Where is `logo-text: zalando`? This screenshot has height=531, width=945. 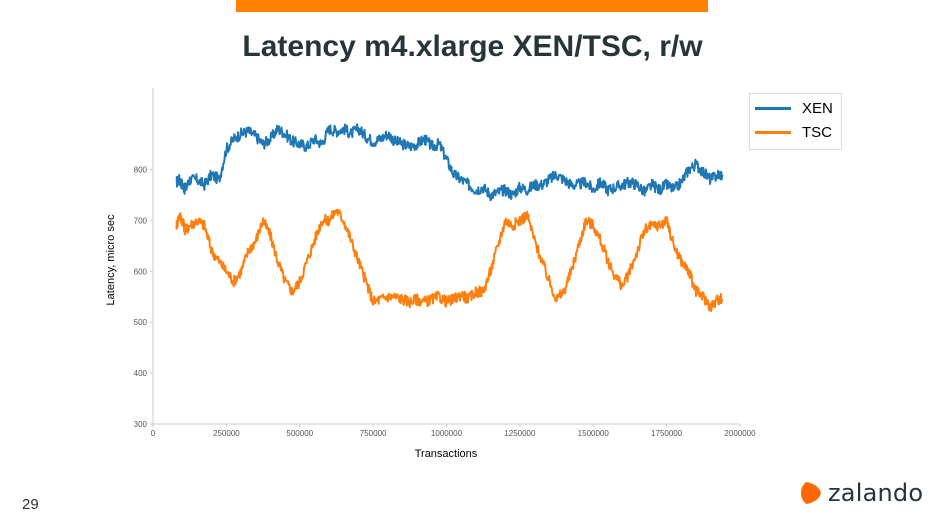
logo-text: zalando is located at coordinates (876, 493).